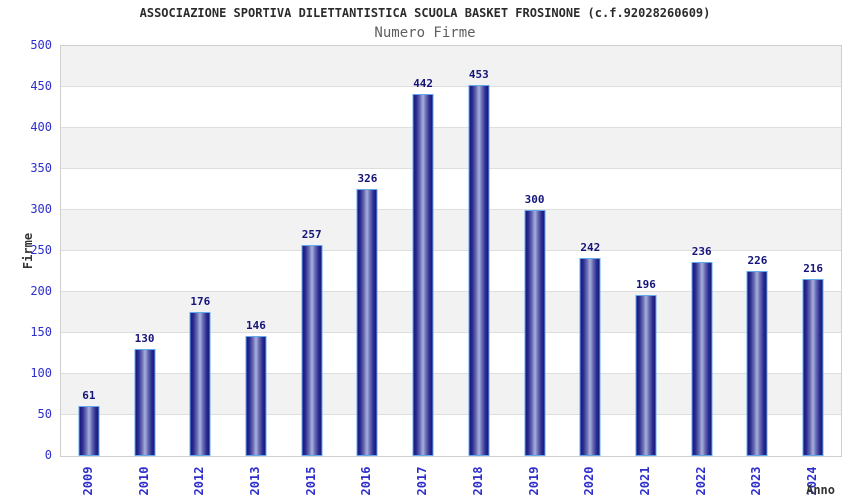 This screenshot has height=501, width=850. Describe the element at coordinates (533, 481) in the screenshot. I see `x-tick-label-2019: 2019` at that location.